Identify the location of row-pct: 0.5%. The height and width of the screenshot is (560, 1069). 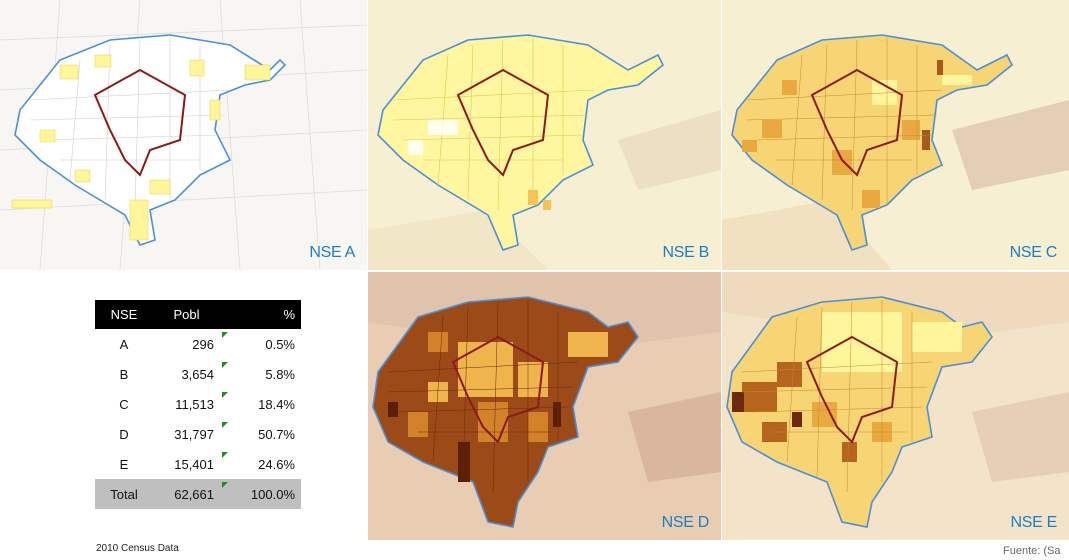
(260, 344).